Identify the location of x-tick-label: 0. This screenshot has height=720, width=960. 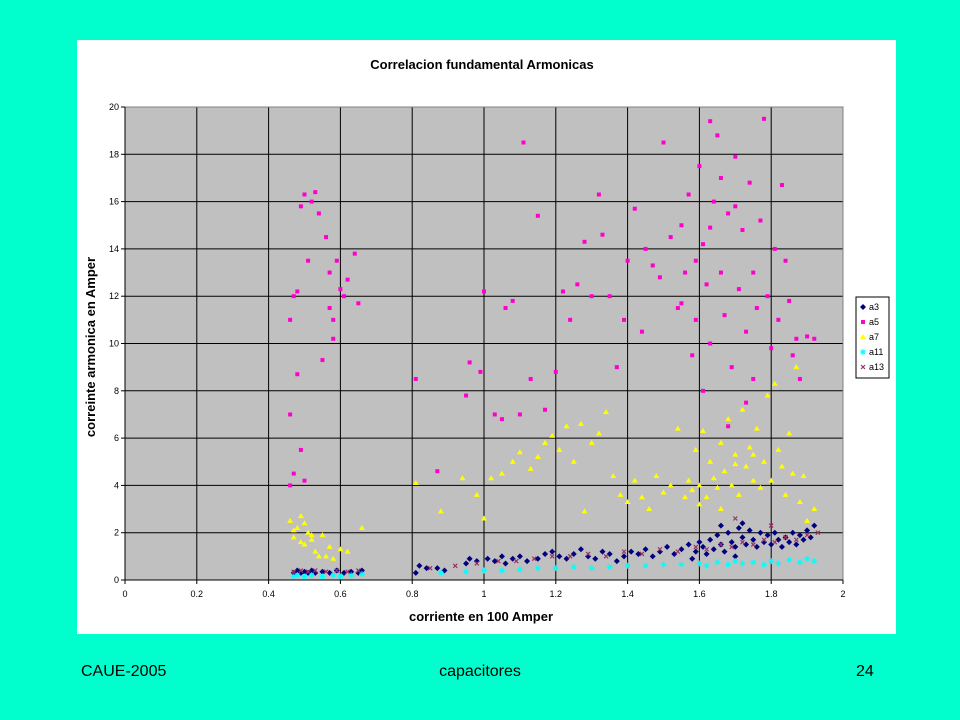
(124, 594).